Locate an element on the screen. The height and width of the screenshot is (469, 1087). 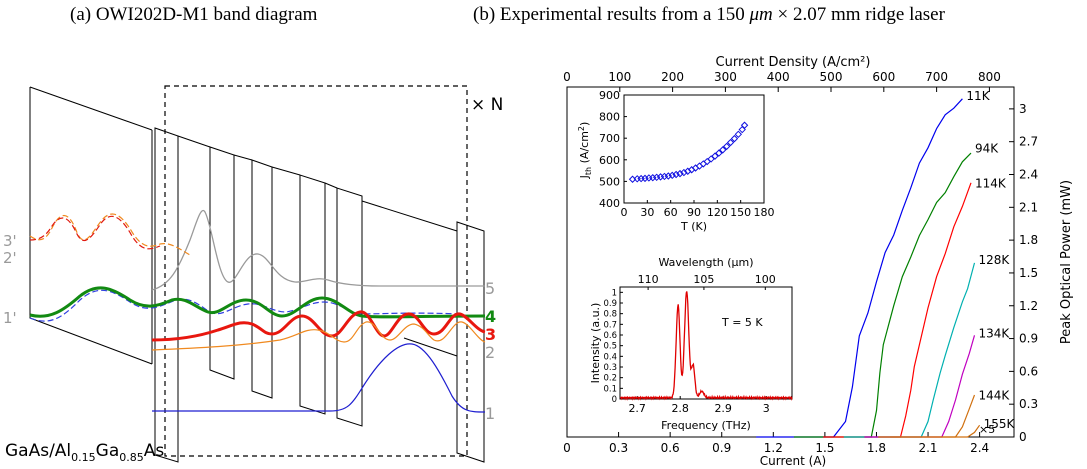
spectrum-top-tick-label: 105 is located at coordinates (703, 279).